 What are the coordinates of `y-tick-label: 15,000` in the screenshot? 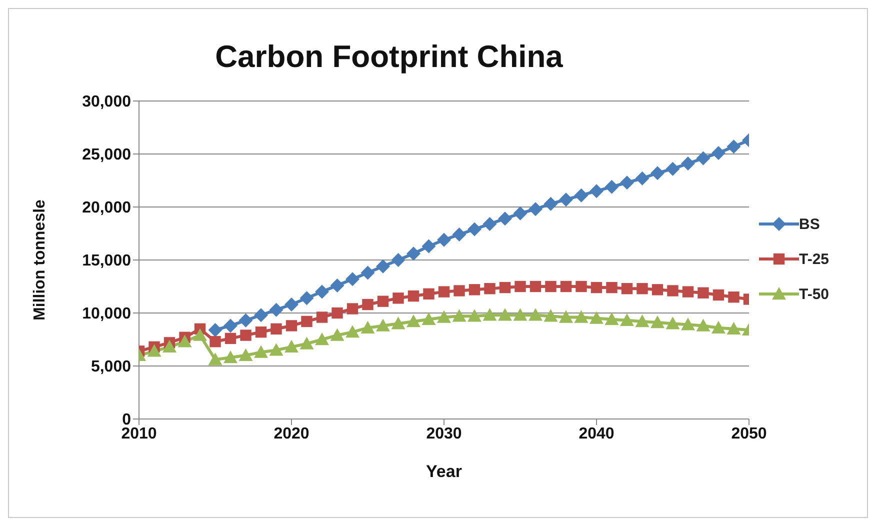 It's located at (107, 261).